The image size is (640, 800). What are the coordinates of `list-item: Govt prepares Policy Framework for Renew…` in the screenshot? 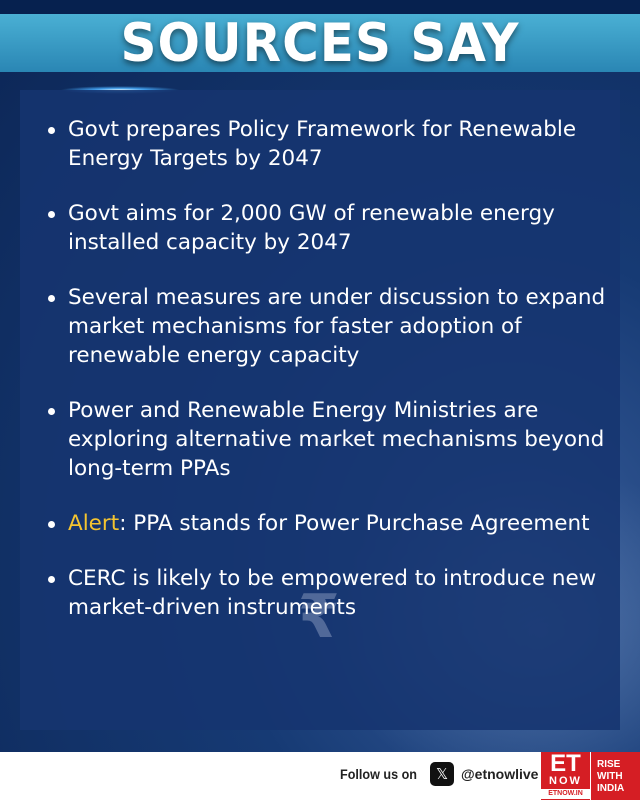 It's located at (335, 144).